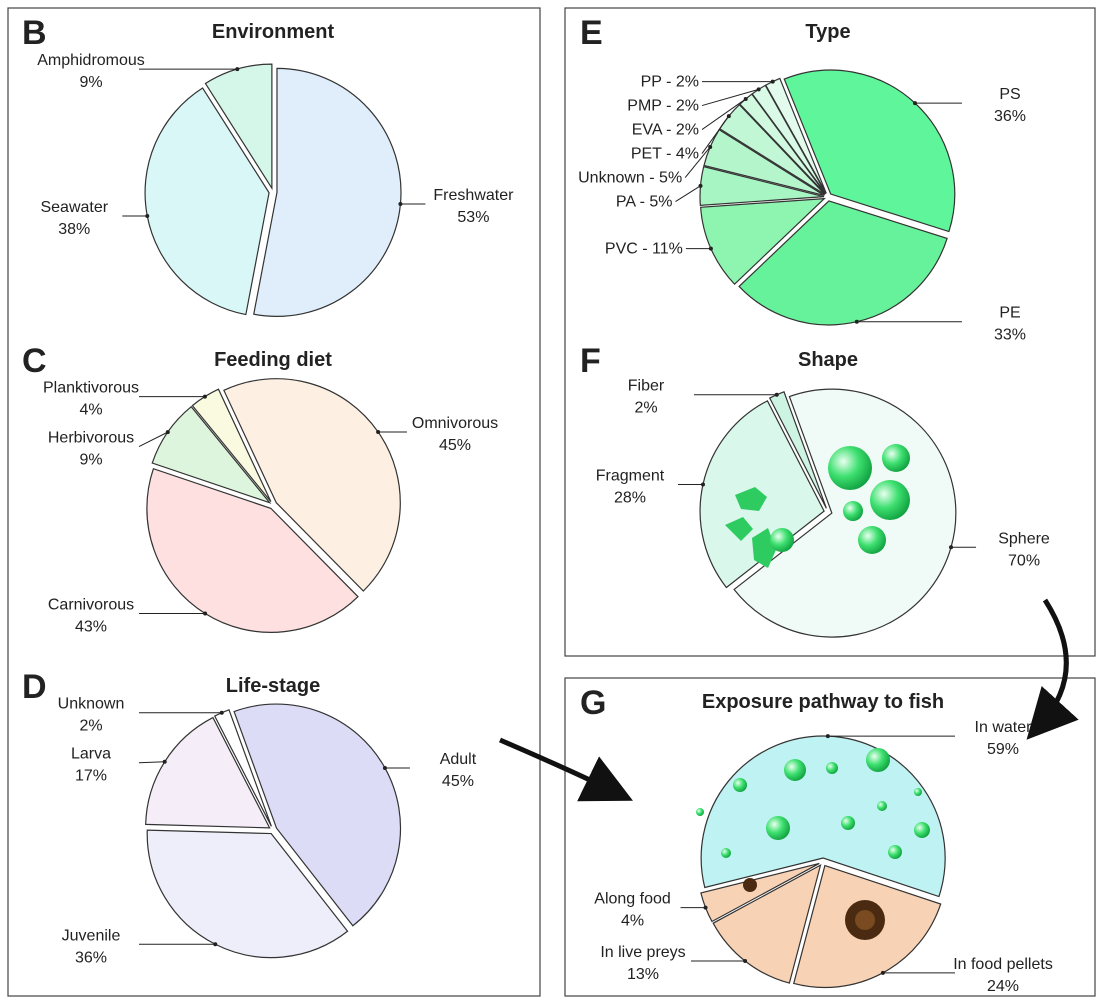 This screenshot has width=1102, height=1002. I want to click on data-label: PET - 4%, so click(665, 154).